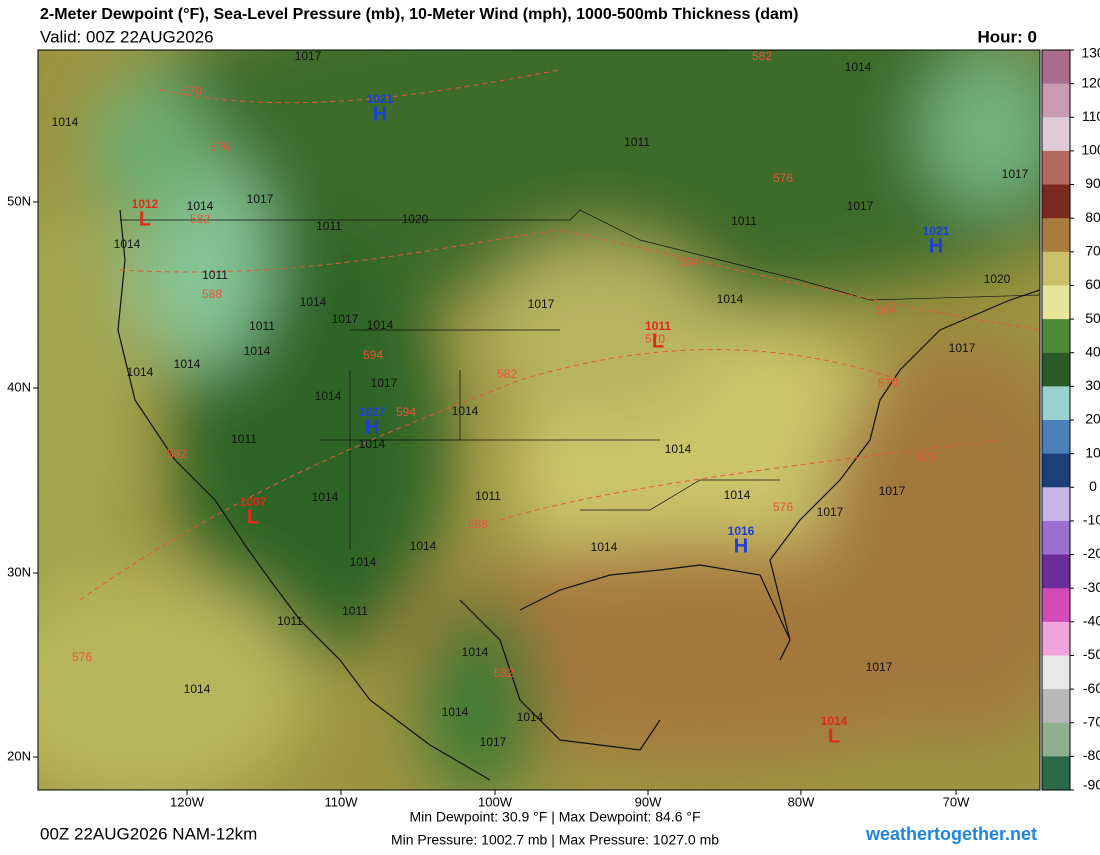 The width and height of the screenshot is (1100, 855). I want to click on colorbar-tick-label: 130, so click(1090, 53).